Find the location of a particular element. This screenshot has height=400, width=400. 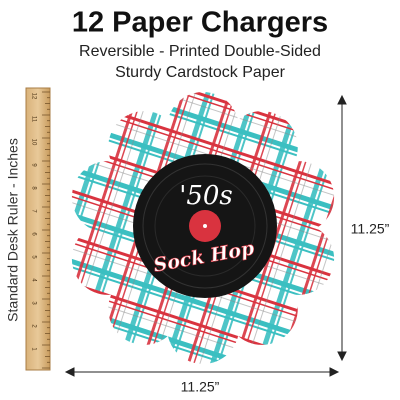

subtitle: Sturdy Cardstock Paper is located at coordinates (200, 72).